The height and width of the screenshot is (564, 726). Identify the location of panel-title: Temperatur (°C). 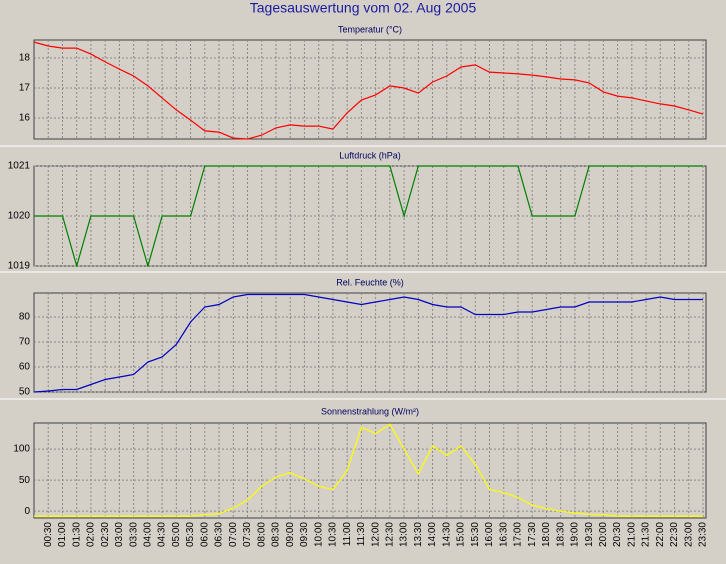
(370, 29).